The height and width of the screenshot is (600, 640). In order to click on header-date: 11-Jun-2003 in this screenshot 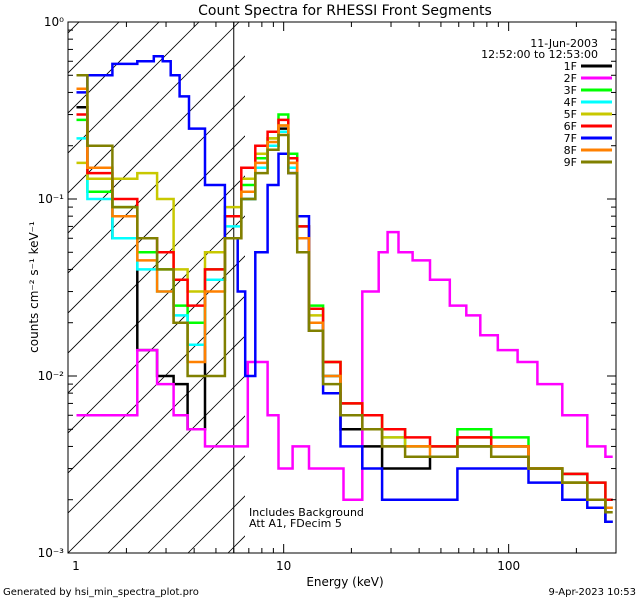, I will do `click(564, 43)`.